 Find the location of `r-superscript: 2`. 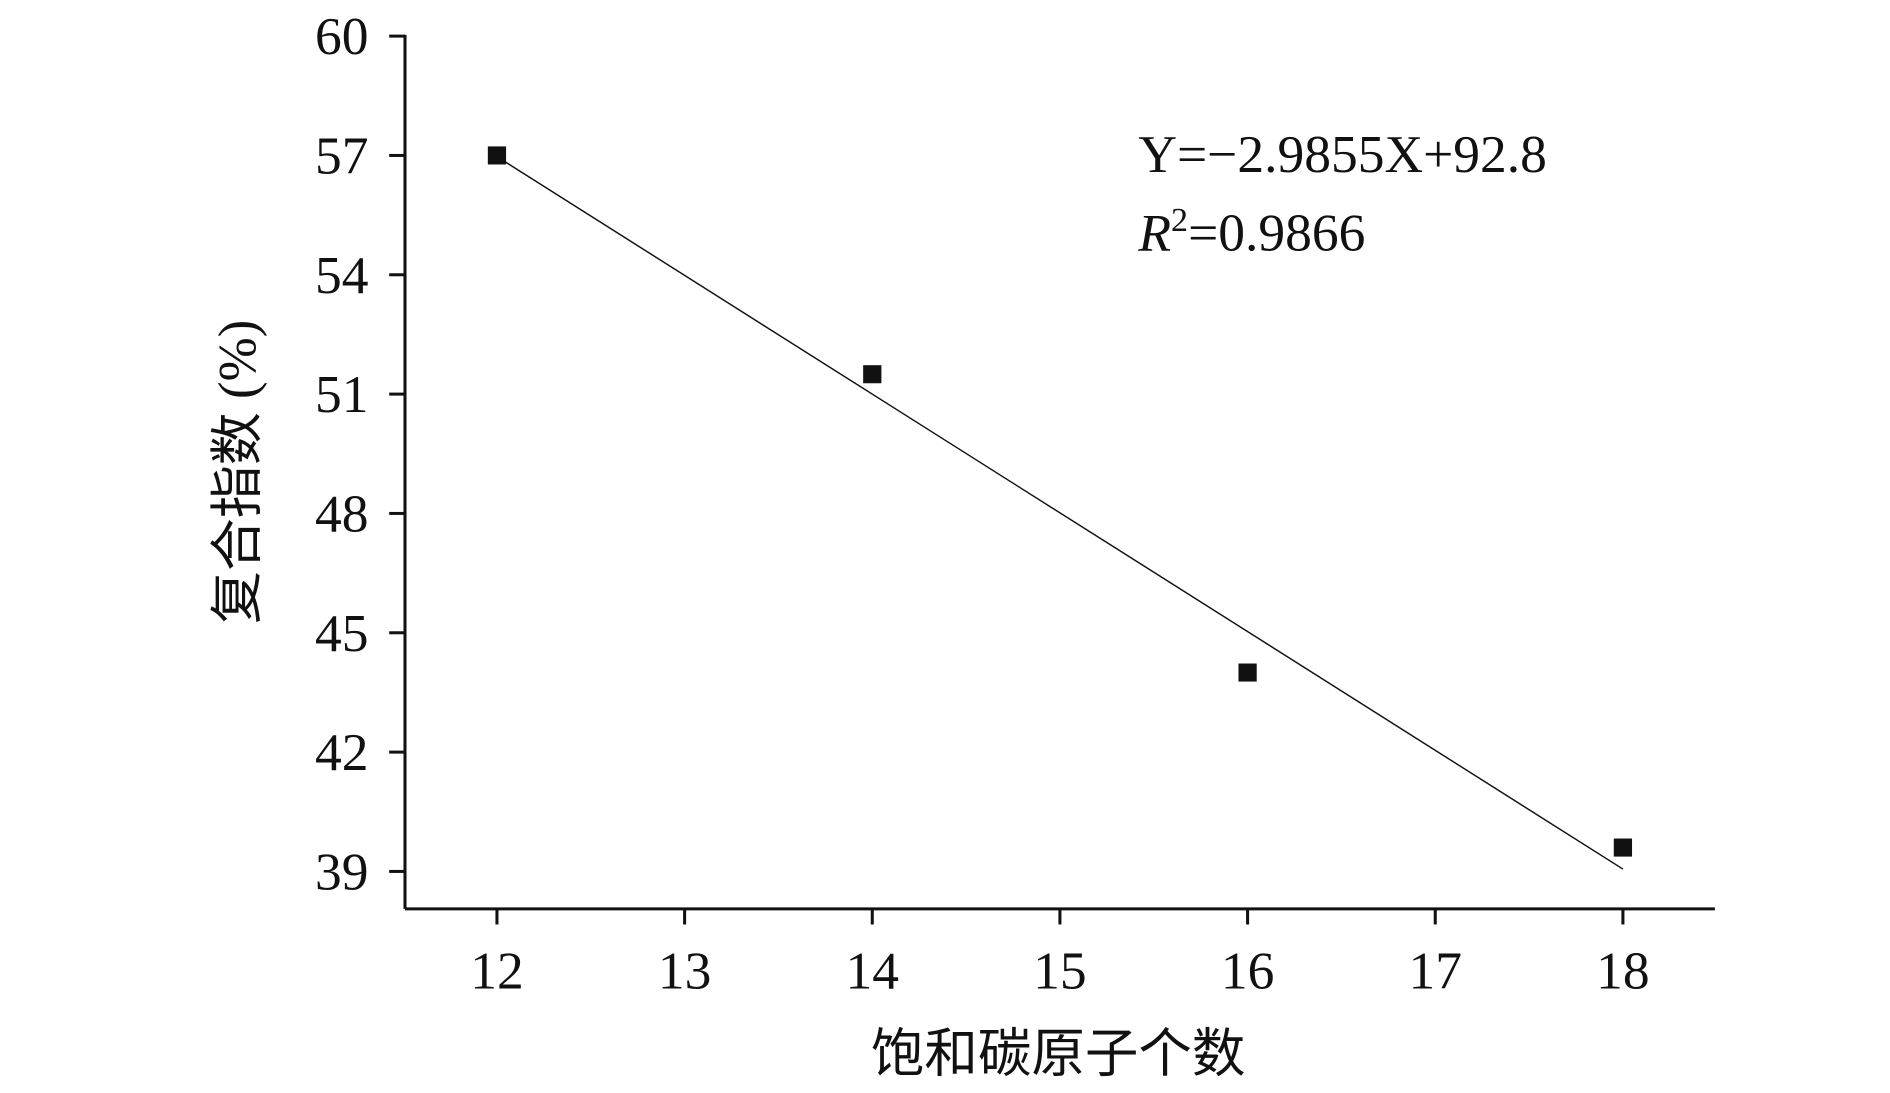

r-superscript: 2 is located at coordinates (1179, 220).